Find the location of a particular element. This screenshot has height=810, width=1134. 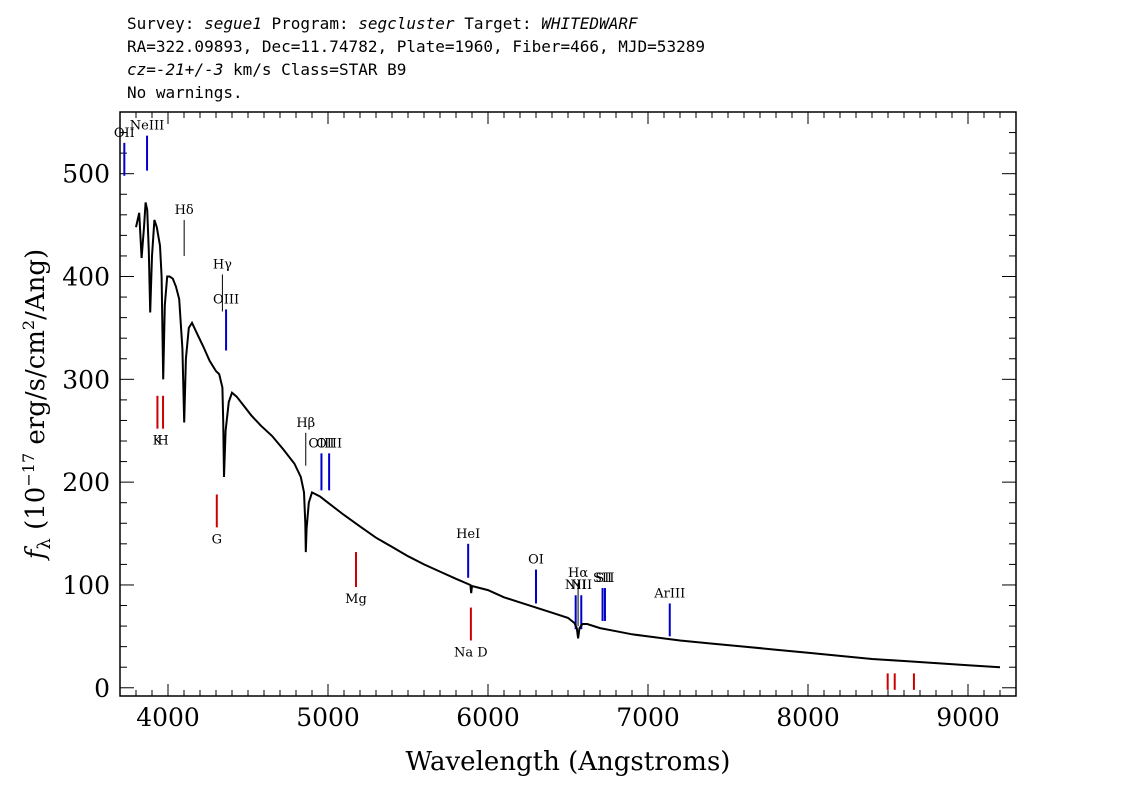

line-marker-label: ArIII is located at coordinates (669, 593).